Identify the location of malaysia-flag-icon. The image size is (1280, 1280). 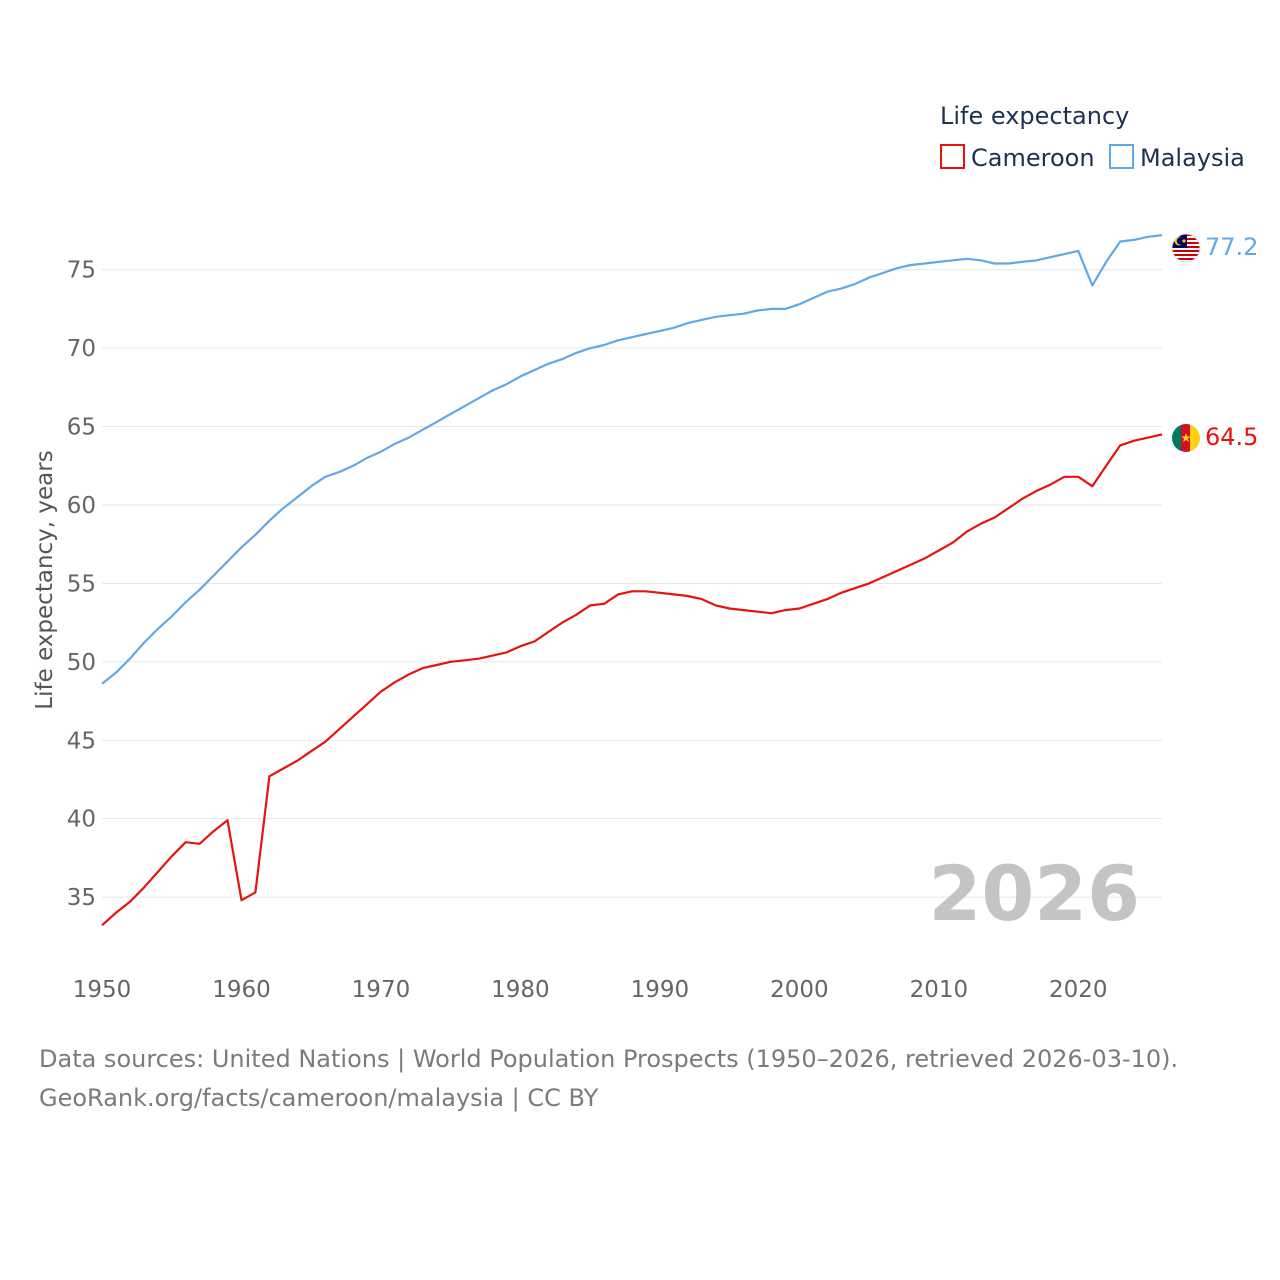
(1186, 248).